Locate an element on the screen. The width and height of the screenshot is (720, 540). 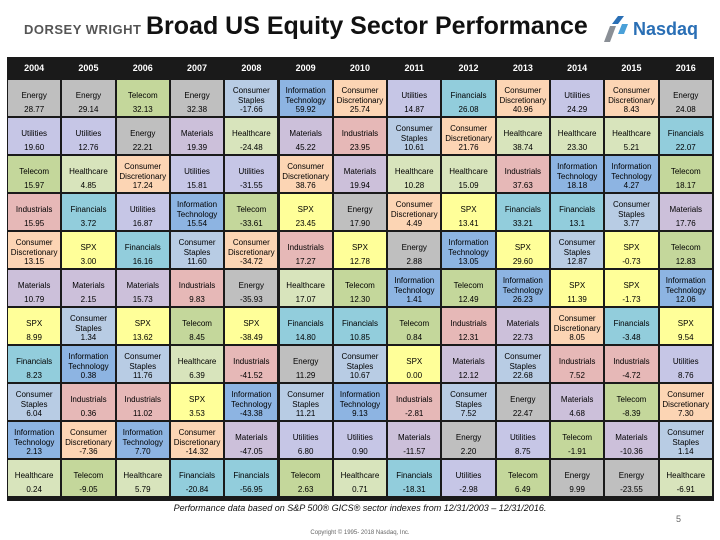
sector-return: 0.71 is located at coordinates (360, 489).